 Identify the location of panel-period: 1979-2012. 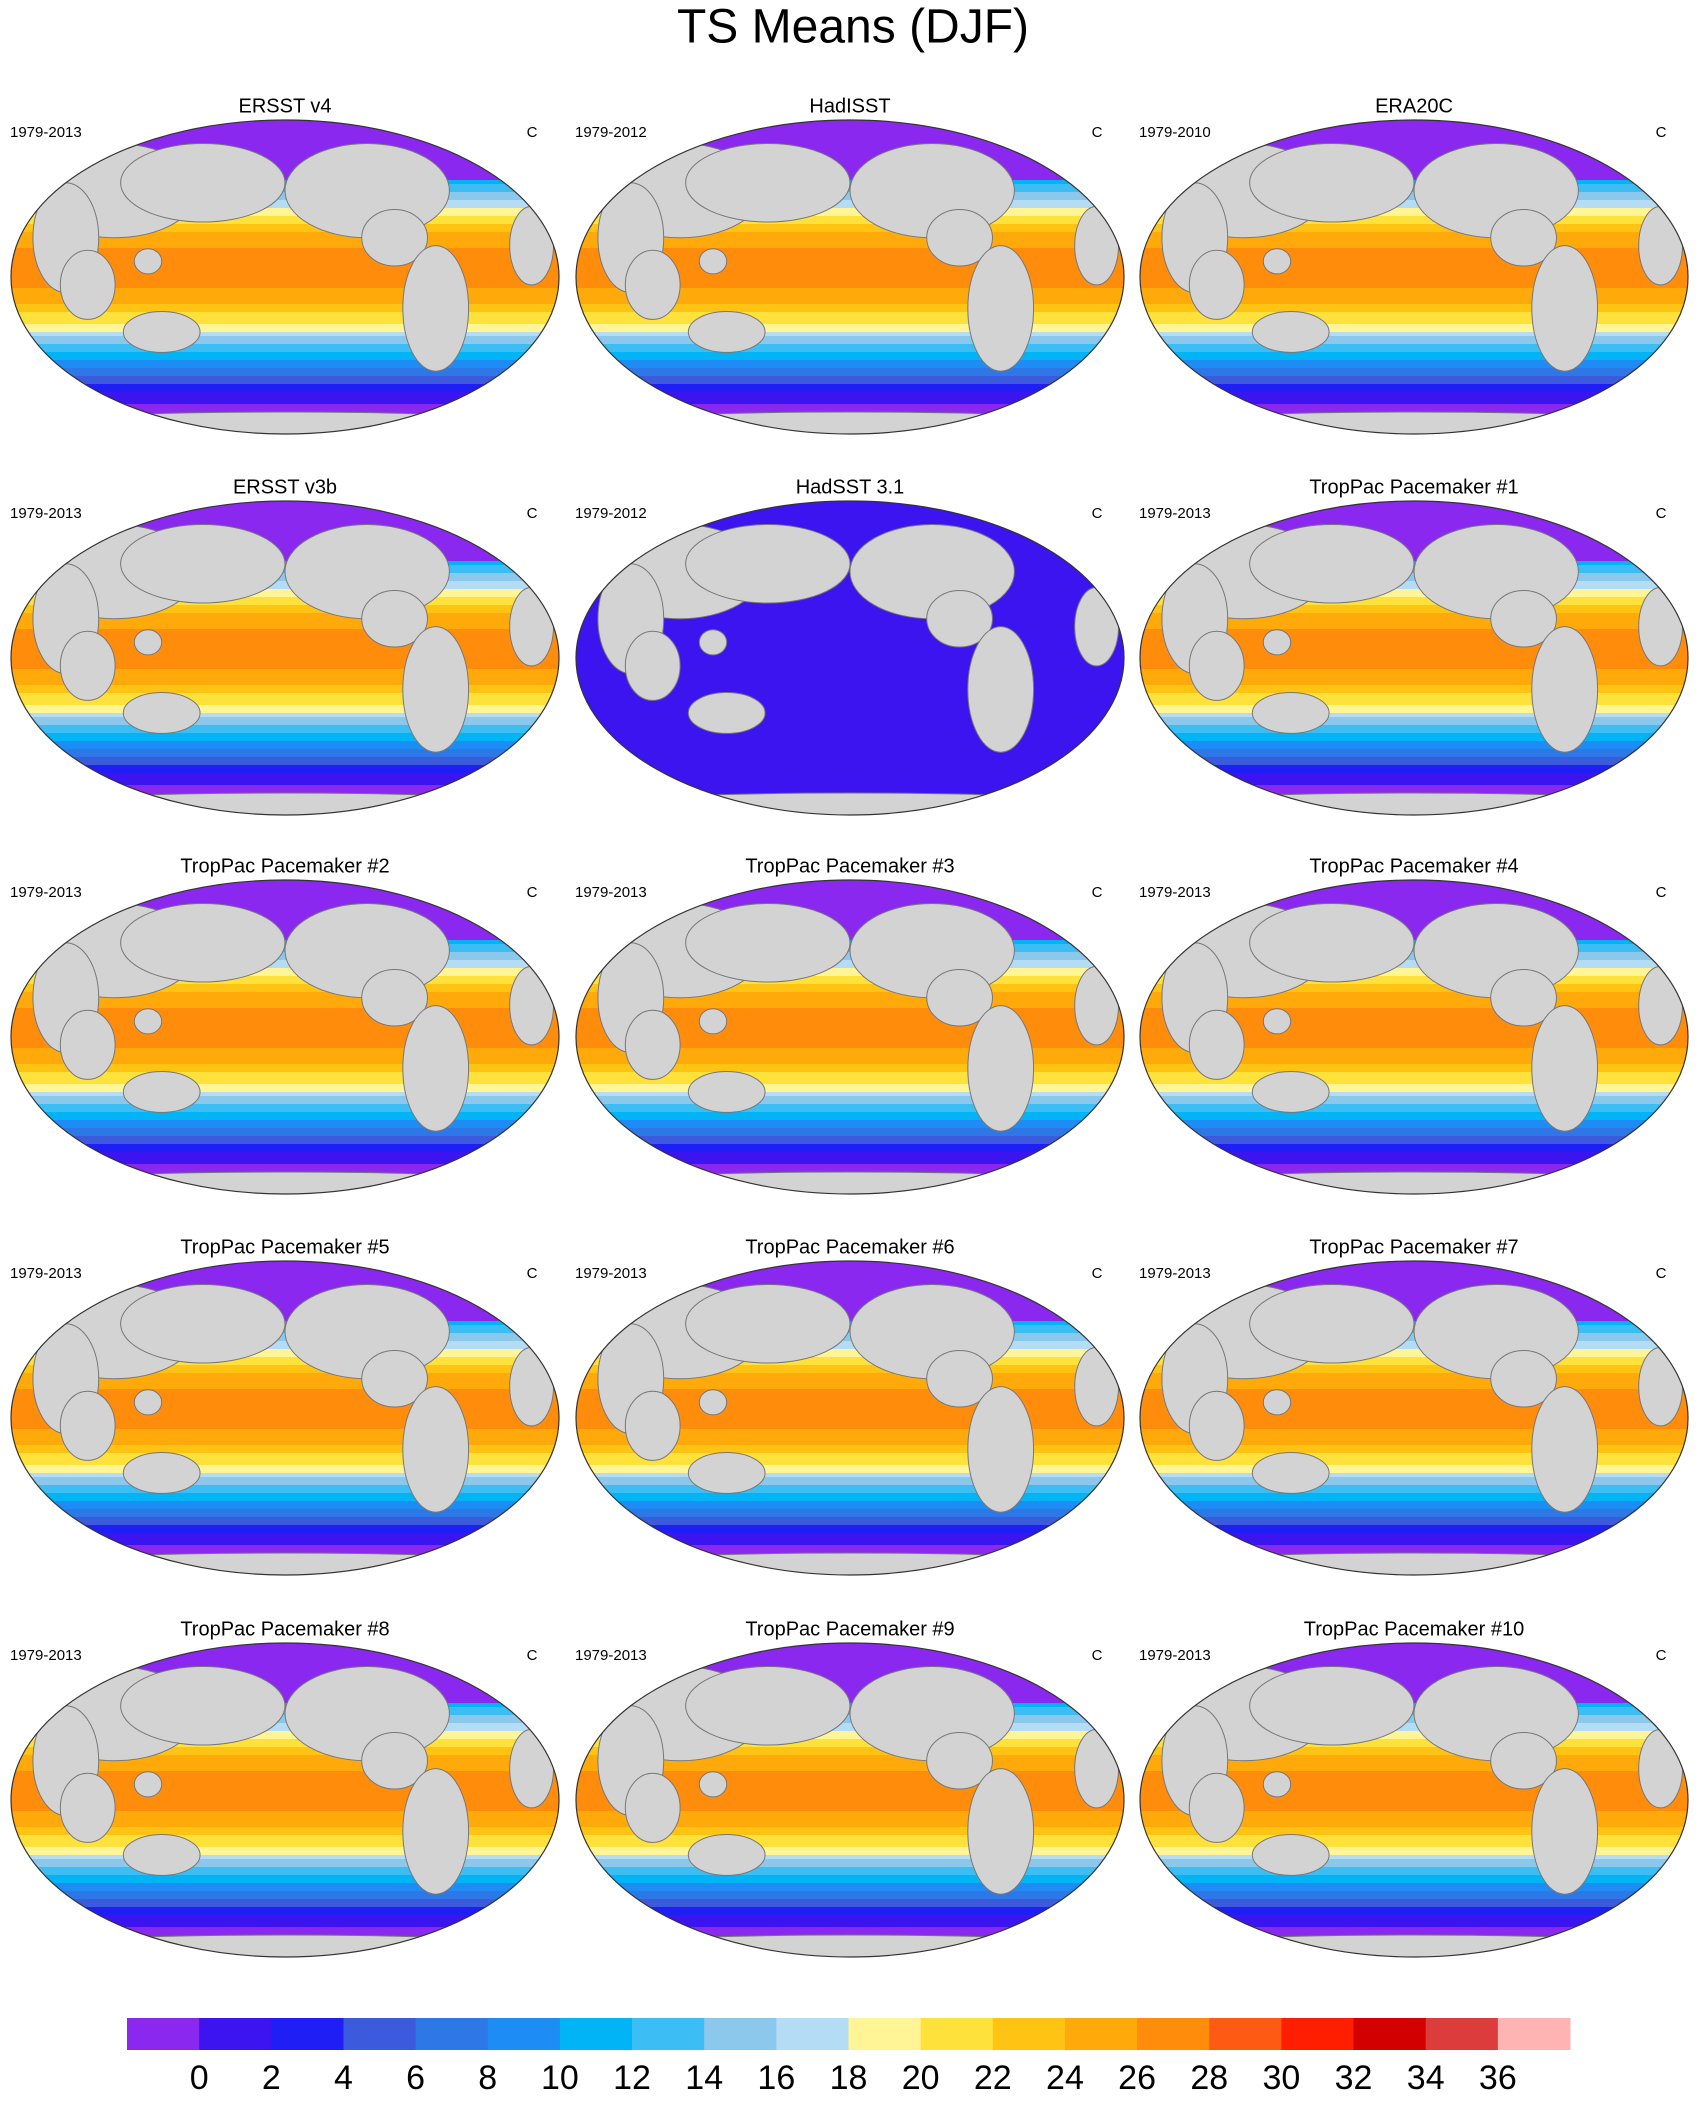
(611, 513).